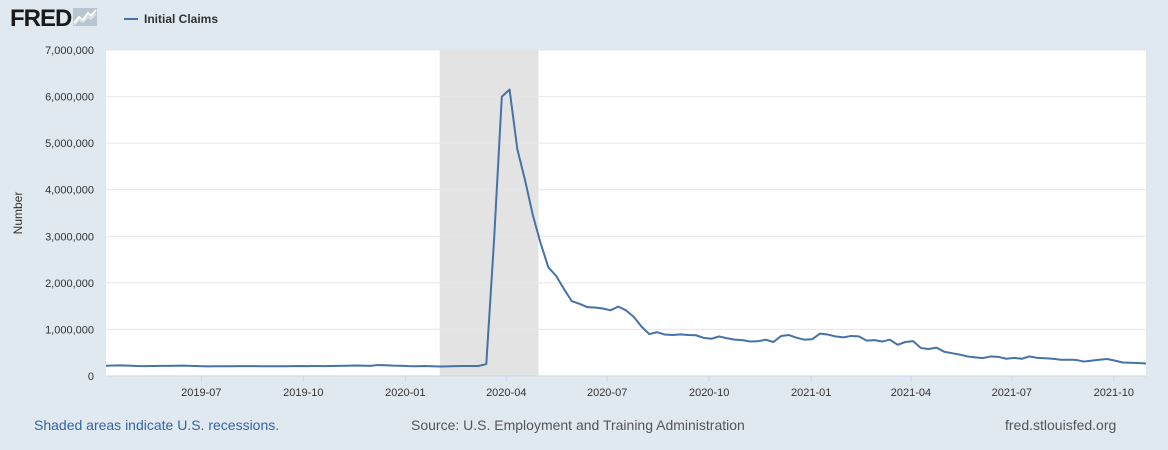 This screenshot has width=1168, height=450. What do you see at coordinates (91, 377) in the screenshot?
I see `y-tick-label: 0` at bounding box center [91, 377].